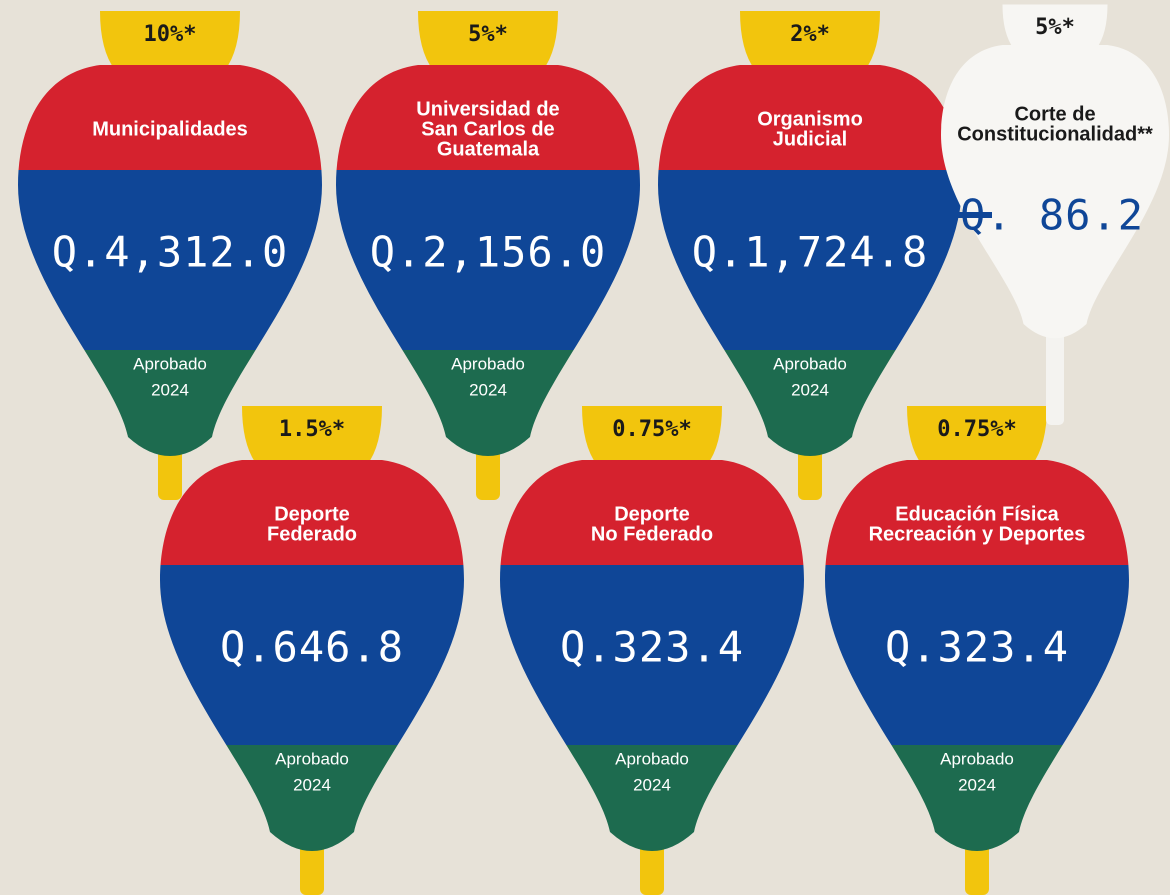  Describe the element at coordinates (1055, 134) in the screenshot. I see `name: Constitucionalidad**` at that location.